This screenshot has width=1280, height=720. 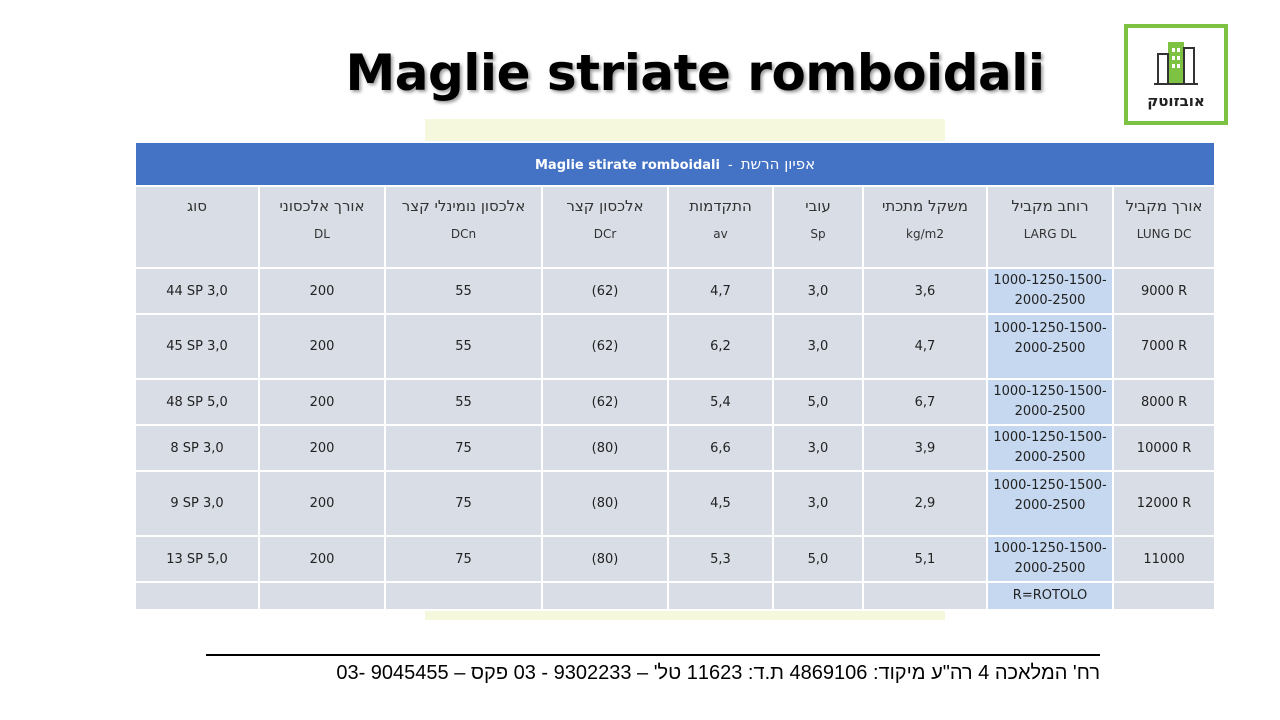 I want to click on highlight-band-top, so click(x=685, y=131).